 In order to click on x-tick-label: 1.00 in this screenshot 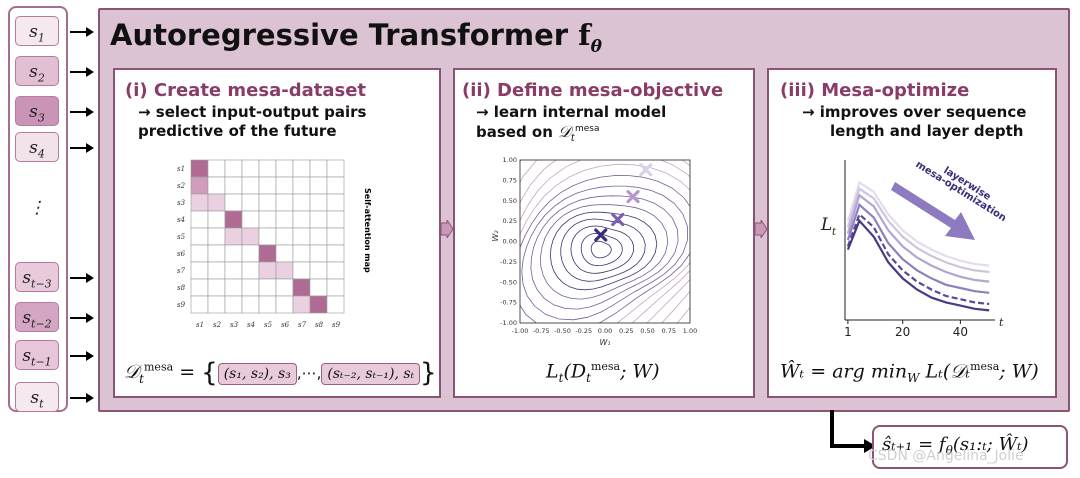, I will do `click(690, 331)`.